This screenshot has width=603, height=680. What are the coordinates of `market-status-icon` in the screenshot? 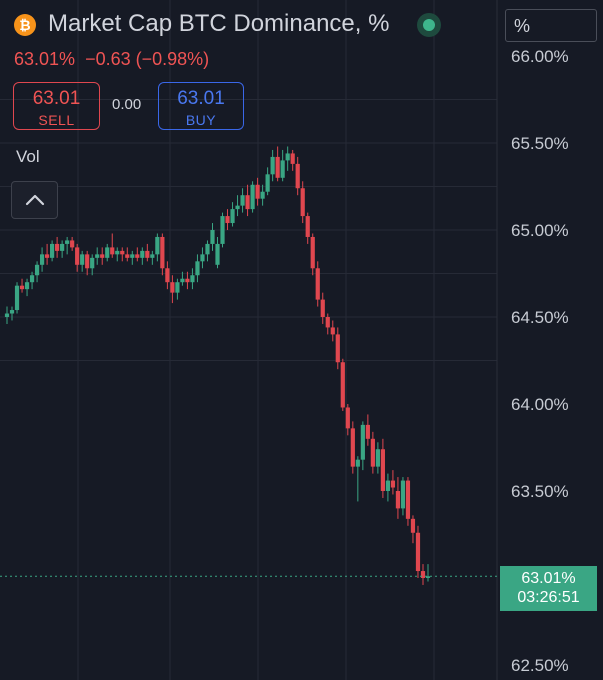 It's located at (429, 25).